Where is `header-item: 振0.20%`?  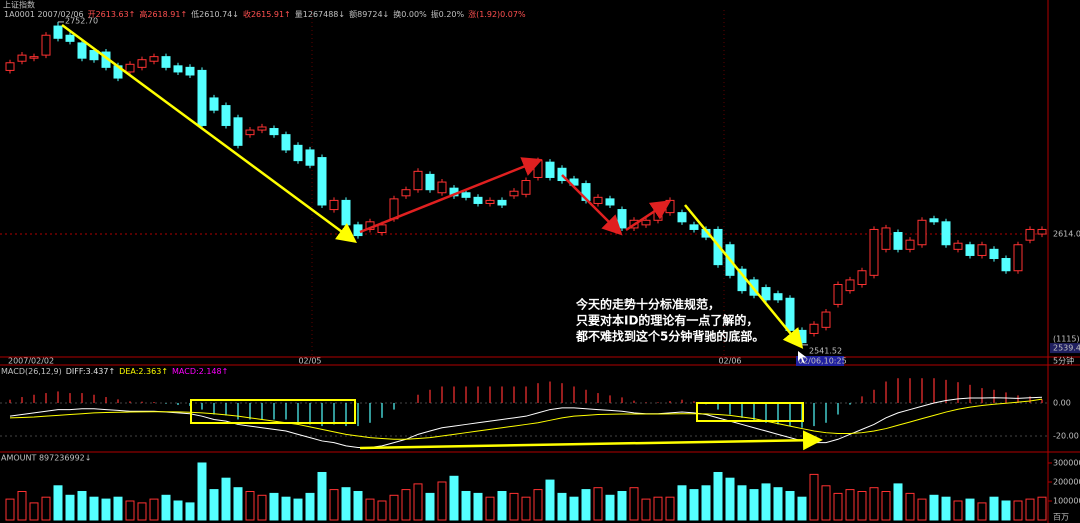
header-item: 振0.20% is located at coordinates (448, 14).